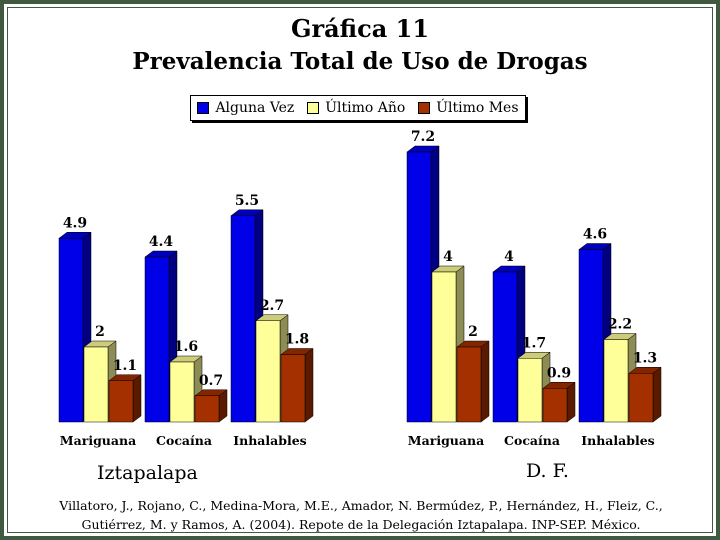 This screenshot has height=540, width=720. What do you see at coordinates (485, 381) in the screenshot?
I see `bar-d-f-mariguana-ultimo-mes-side` at bounding box center [485, 381].